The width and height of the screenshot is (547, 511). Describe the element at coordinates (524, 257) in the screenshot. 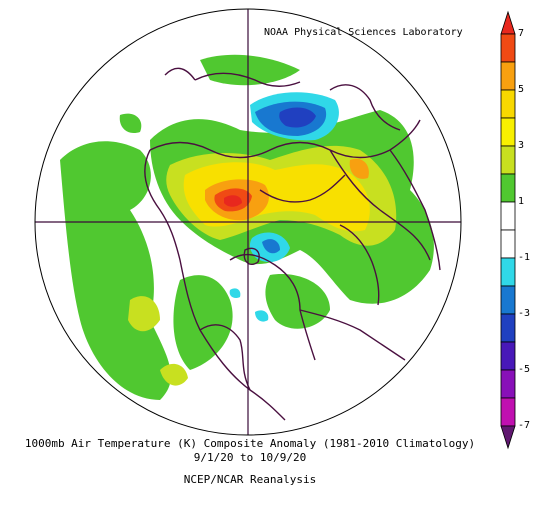

I see `legend-tick-label: -1` at that location.